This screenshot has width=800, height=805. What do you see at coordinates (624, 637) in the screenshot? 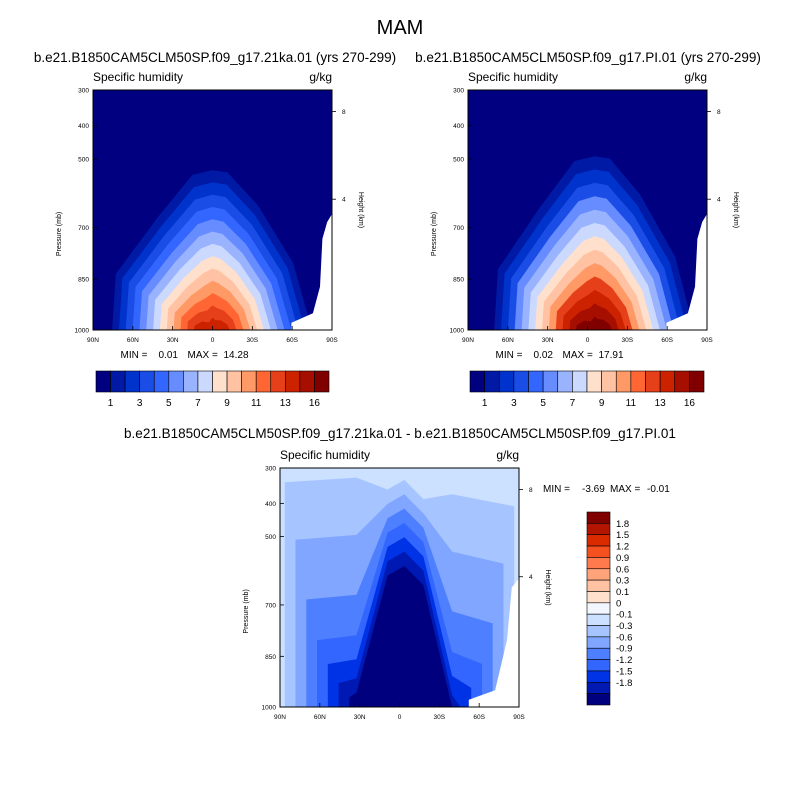
I see `colorbar-label: -0.6` at bounding box center [624, 637].